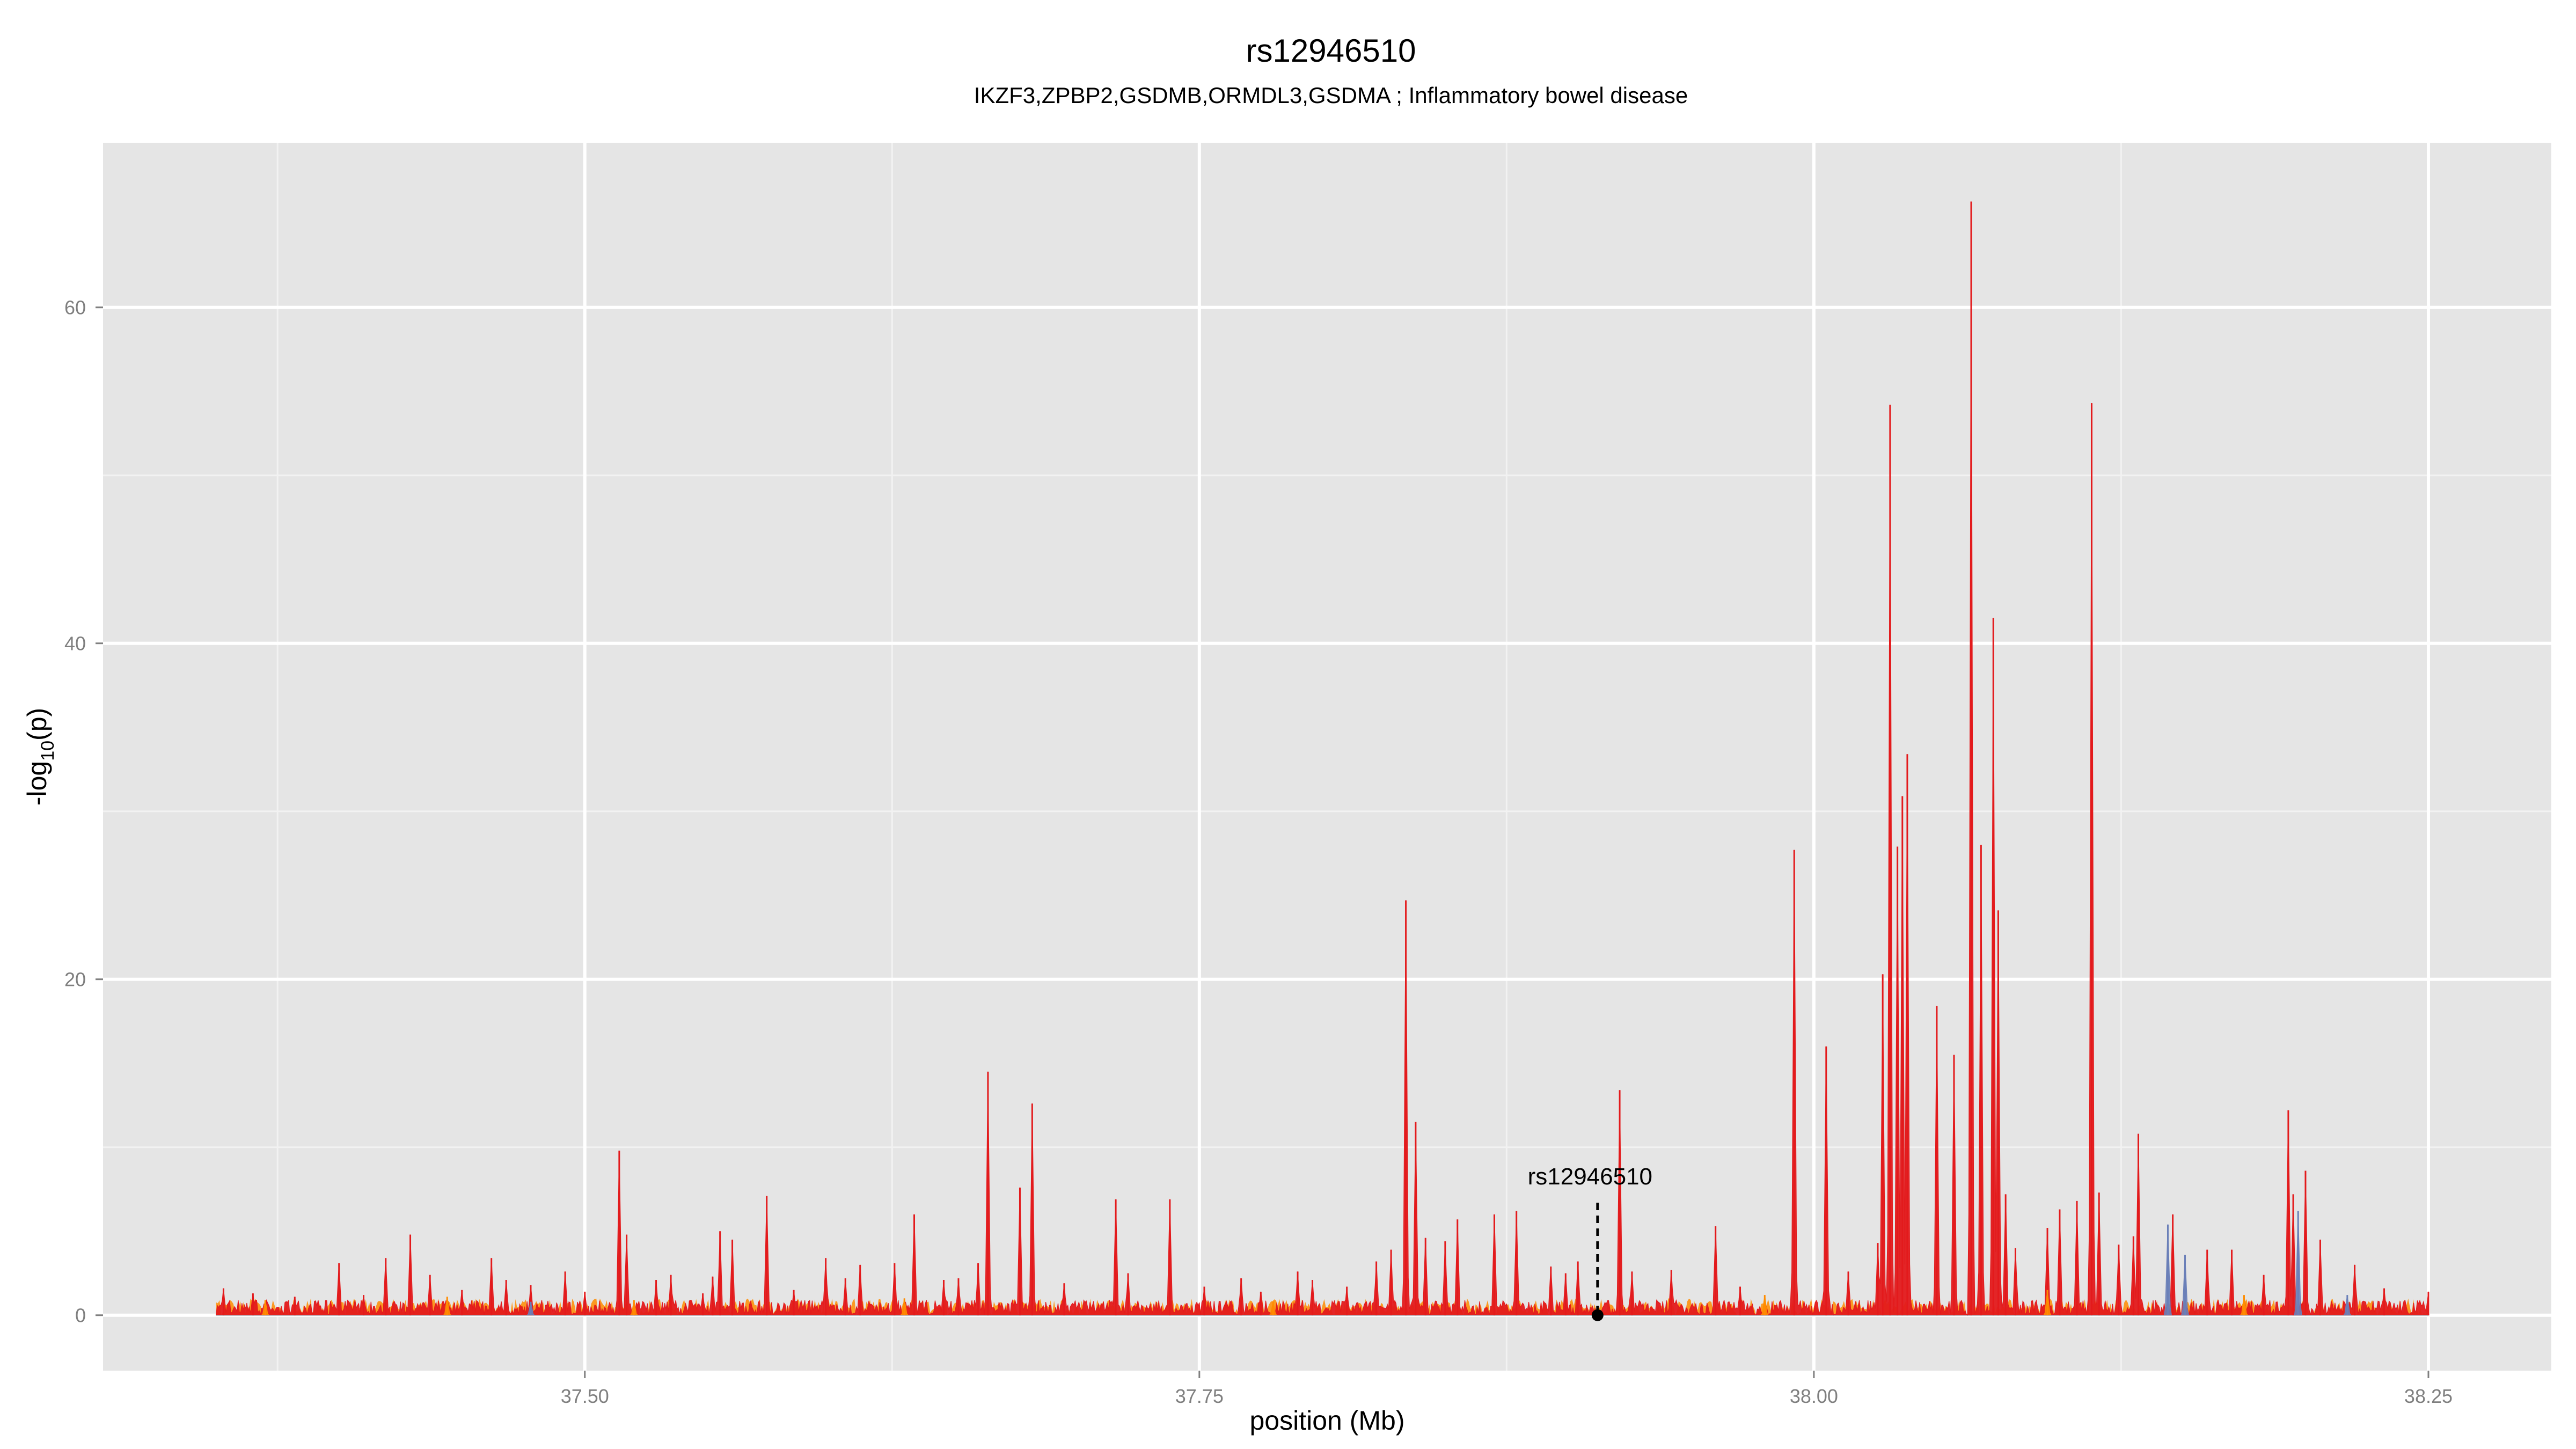  Describe the element at coordinates (80, 1316) in the screenshot. I see `y-tick-label: 0` at that location.